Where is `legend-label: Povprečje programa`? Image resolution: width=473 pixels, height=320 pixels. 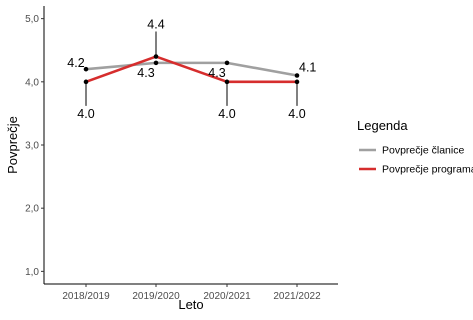
legend-label: Povprečje programa is located at coordinates (427, 170).